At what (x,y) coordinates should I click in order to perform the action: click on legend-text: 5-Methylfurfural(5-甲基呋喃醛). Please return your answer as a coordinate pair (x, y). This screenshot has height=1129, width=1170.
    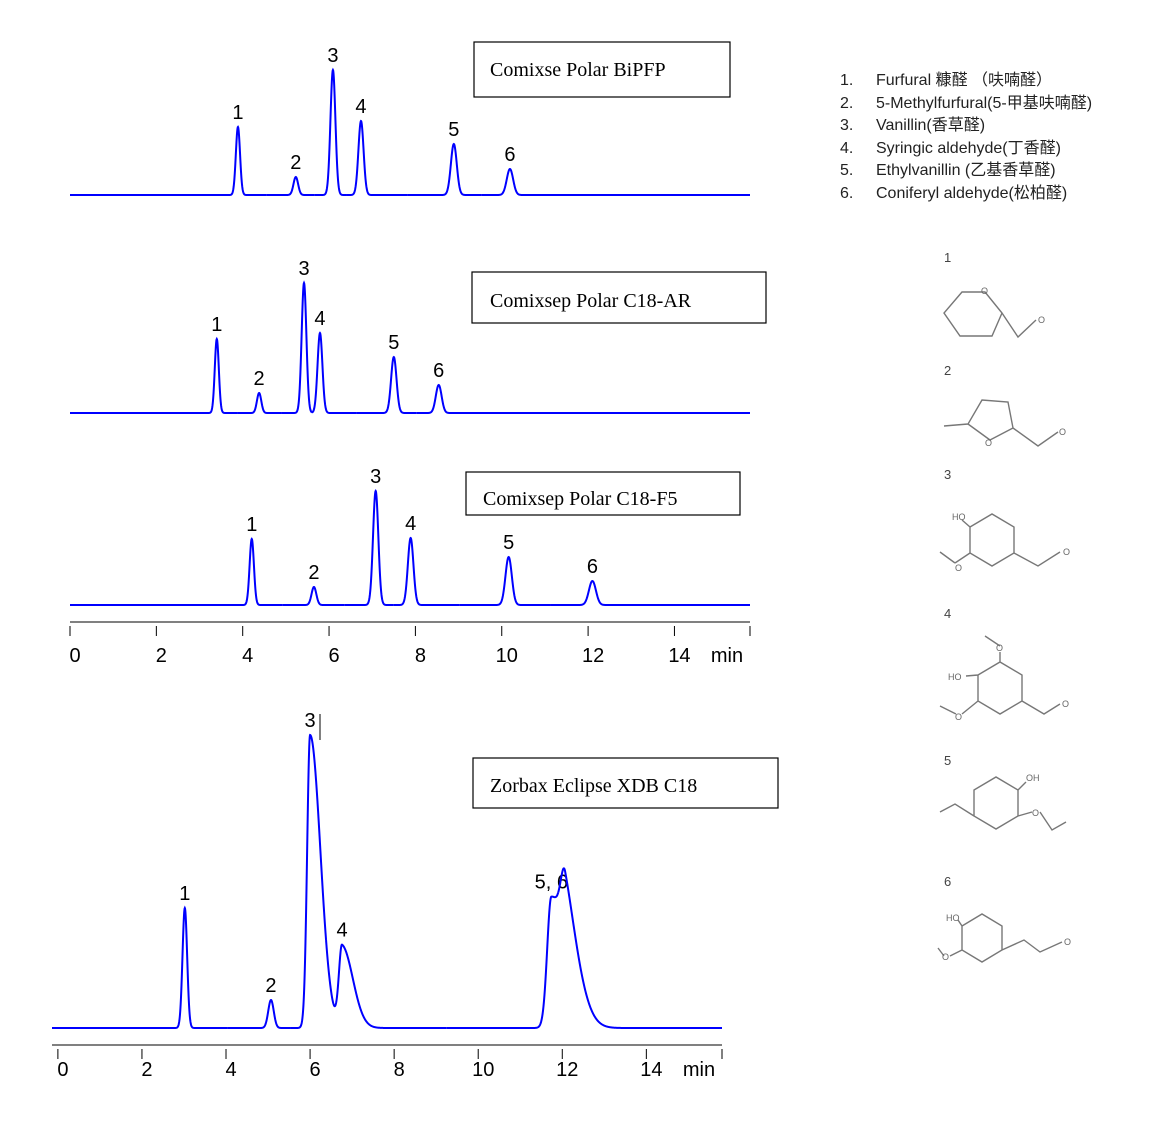
    Looking at the image, I should click on (984, 103).